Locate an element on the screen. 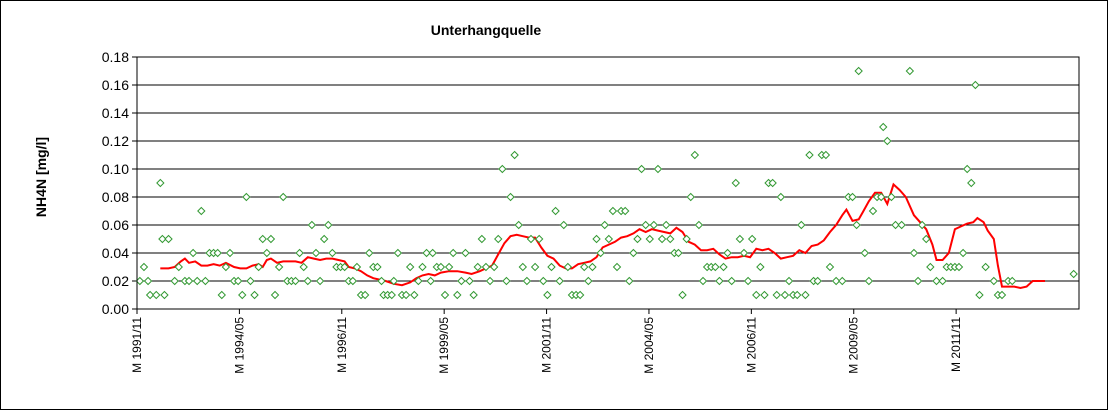 This screenshot has height=410, width=1108. y-tick-label: 0.12 is located at coordinates (115, 141).